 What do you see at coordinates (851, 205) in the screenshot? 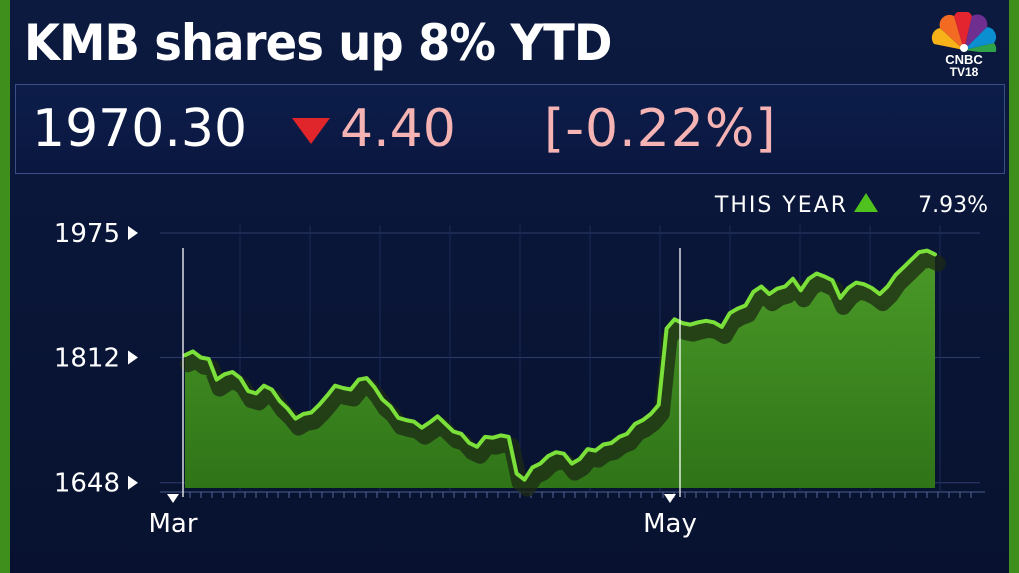
I see `ytd-label: THIS YEAR 7.93%` at bounding box center [851, 205].